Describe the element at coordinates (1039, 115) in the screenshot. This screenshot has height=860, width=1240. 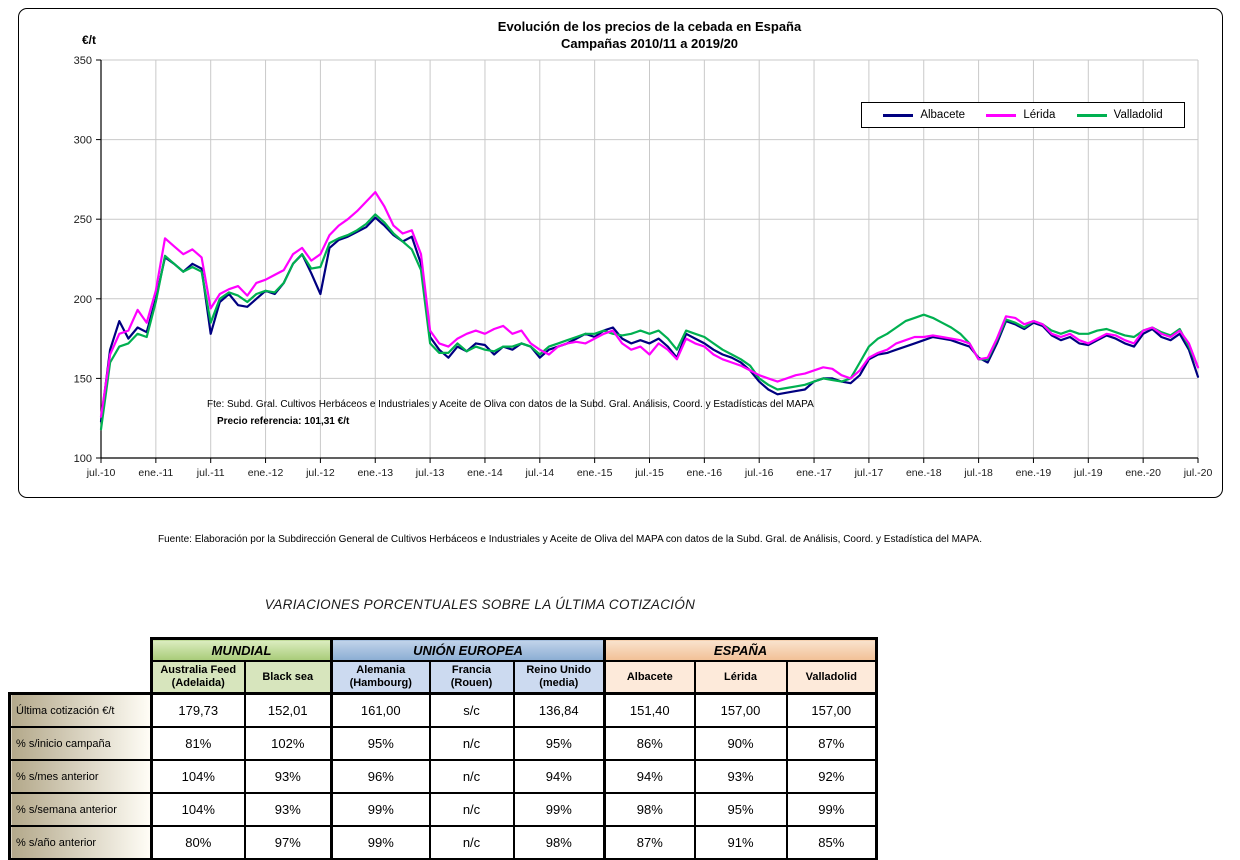
I see `legend-label-lerida: Lérida` at that location.